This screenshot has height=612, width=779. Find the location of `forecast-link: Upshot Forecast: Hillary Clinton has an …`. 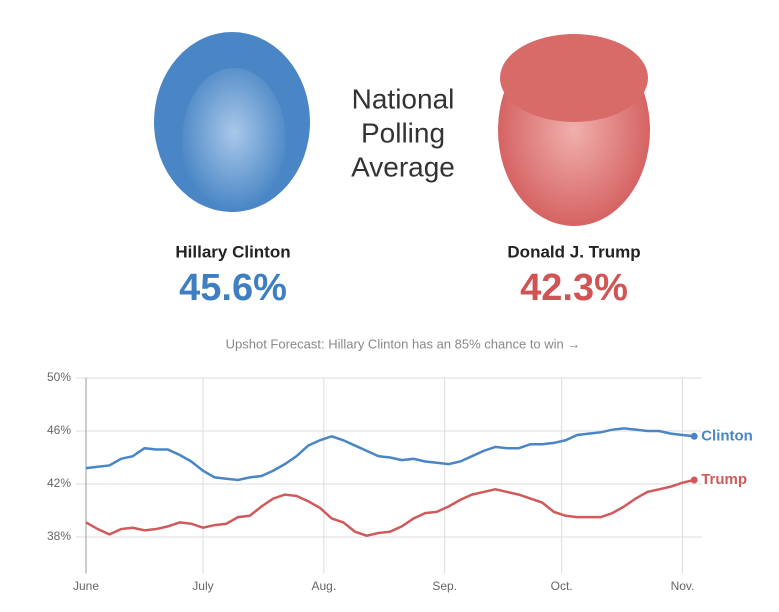

forecast-link: Upshot Forecast: Hillary Clinton has an … is located at coordinates (403, 343).